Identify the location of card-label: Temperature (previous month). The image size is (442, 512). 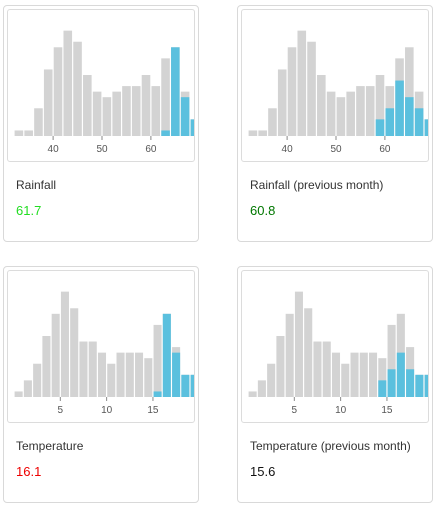
(330, 446).